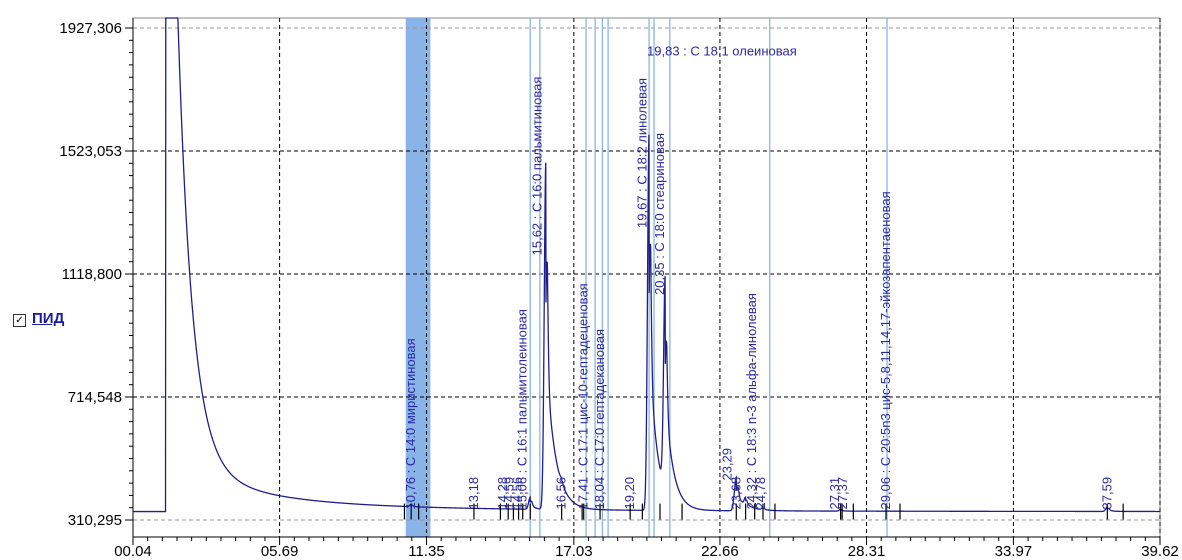 The image size is (1182, 560). What do you see at coordinates (760, 493) in the screenshot?
I see `peak-label: 24,78` at bounding box center [760, 493].